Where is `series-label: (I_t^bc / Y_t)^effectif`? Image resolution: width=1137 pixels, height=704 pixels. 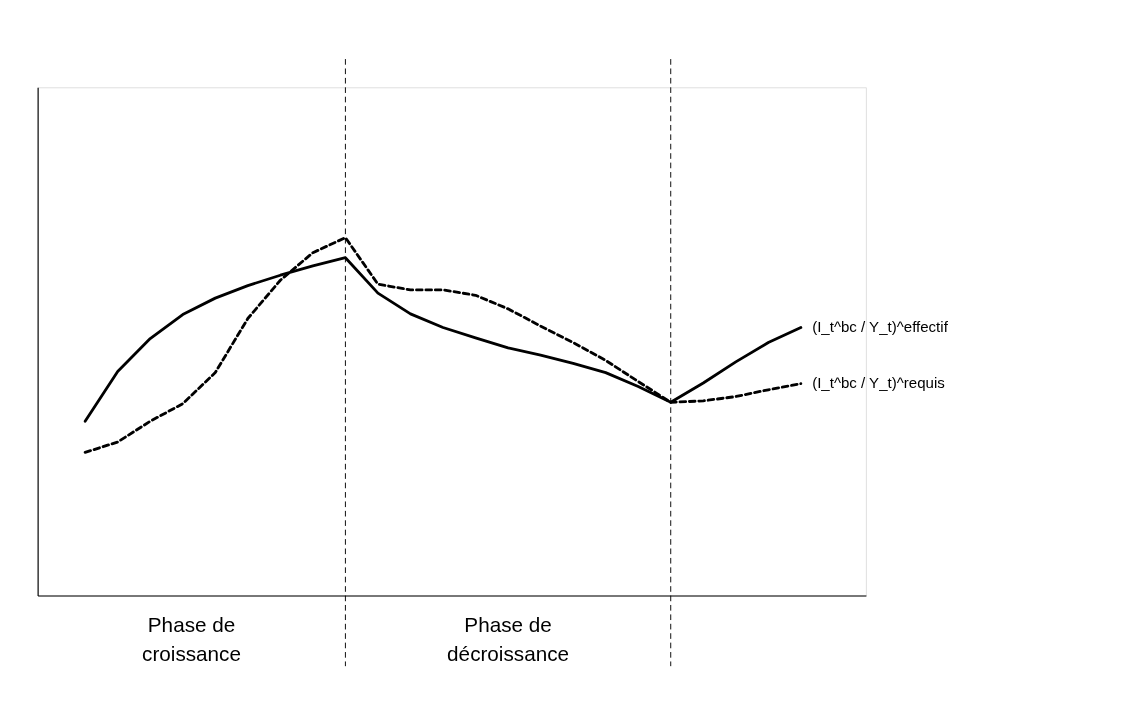
series-label: (I_t^bc / Y_t)^effectif is located at coordinates (880, 327).